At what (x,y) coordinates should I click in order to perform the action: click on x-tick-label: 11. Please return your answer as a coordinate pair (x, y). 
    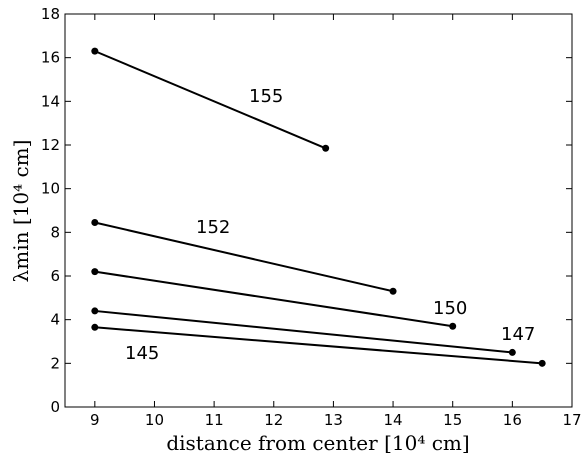
    Looking at the image, I should click on (214, 420).